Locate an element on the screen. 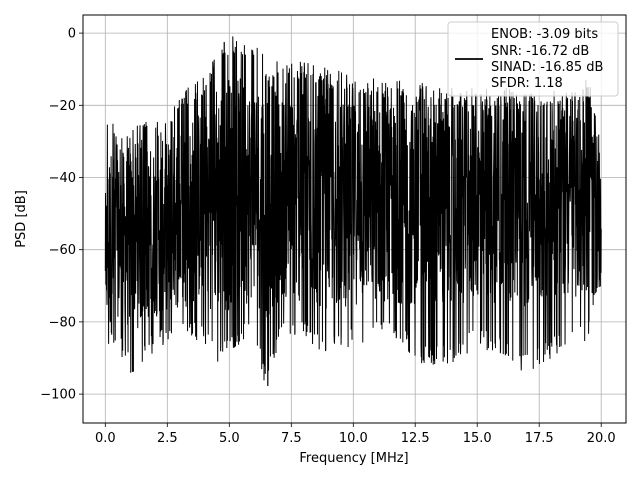  x-tick-label: 0.0 is located at coordinates (105, 438).